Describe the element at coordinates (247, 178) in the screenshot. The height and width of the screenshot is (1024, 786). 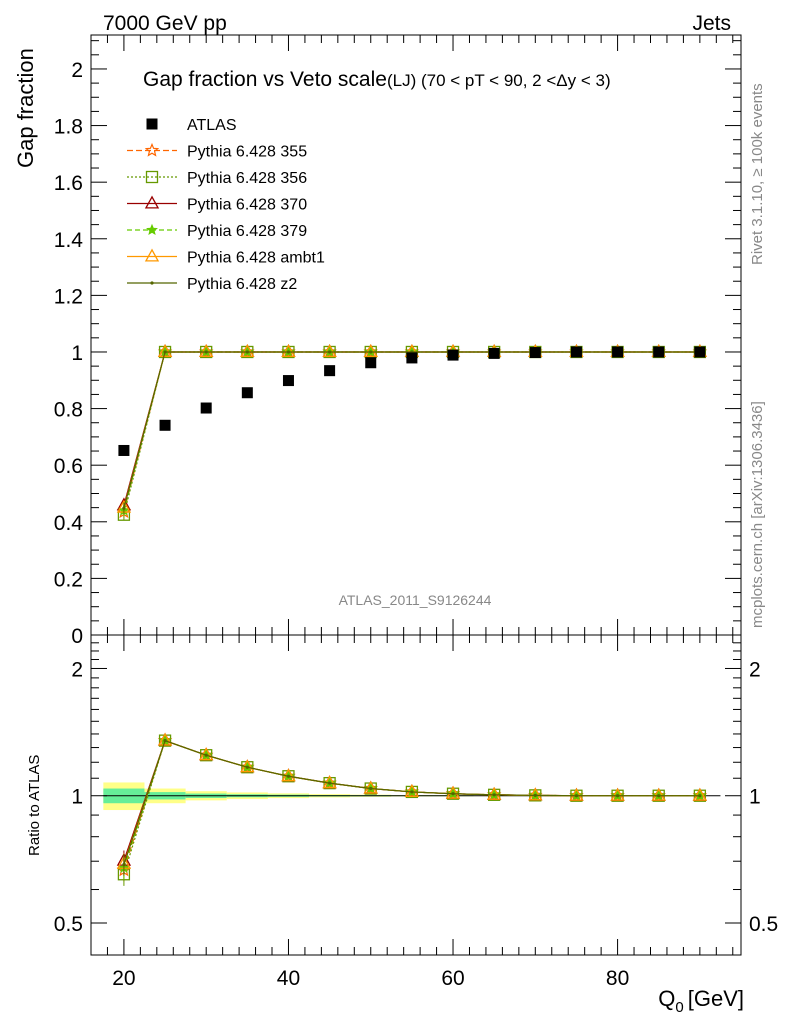
I see `legend-label: Pythia 6.428 356` at that location.